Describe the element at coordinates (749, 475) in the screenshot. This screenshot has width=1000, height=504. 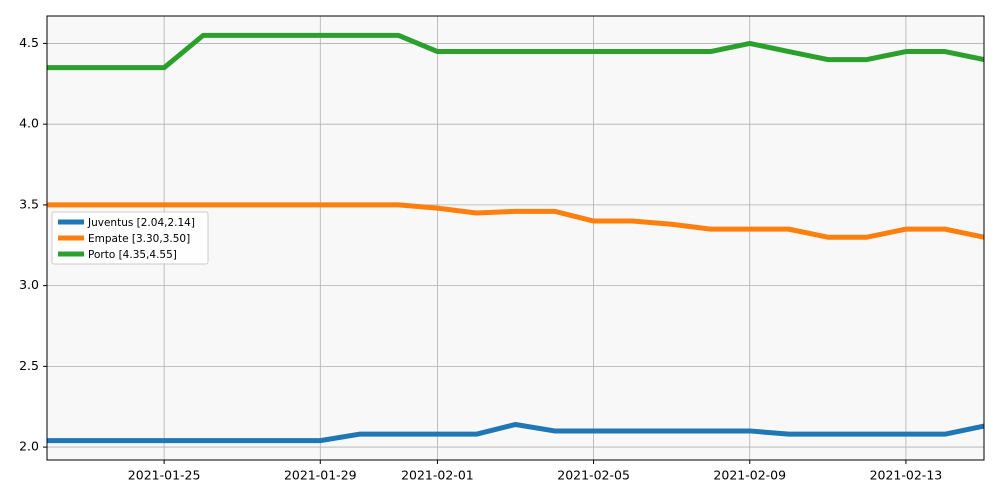
I see `x-tick-label: 2021-02-09` at that location.